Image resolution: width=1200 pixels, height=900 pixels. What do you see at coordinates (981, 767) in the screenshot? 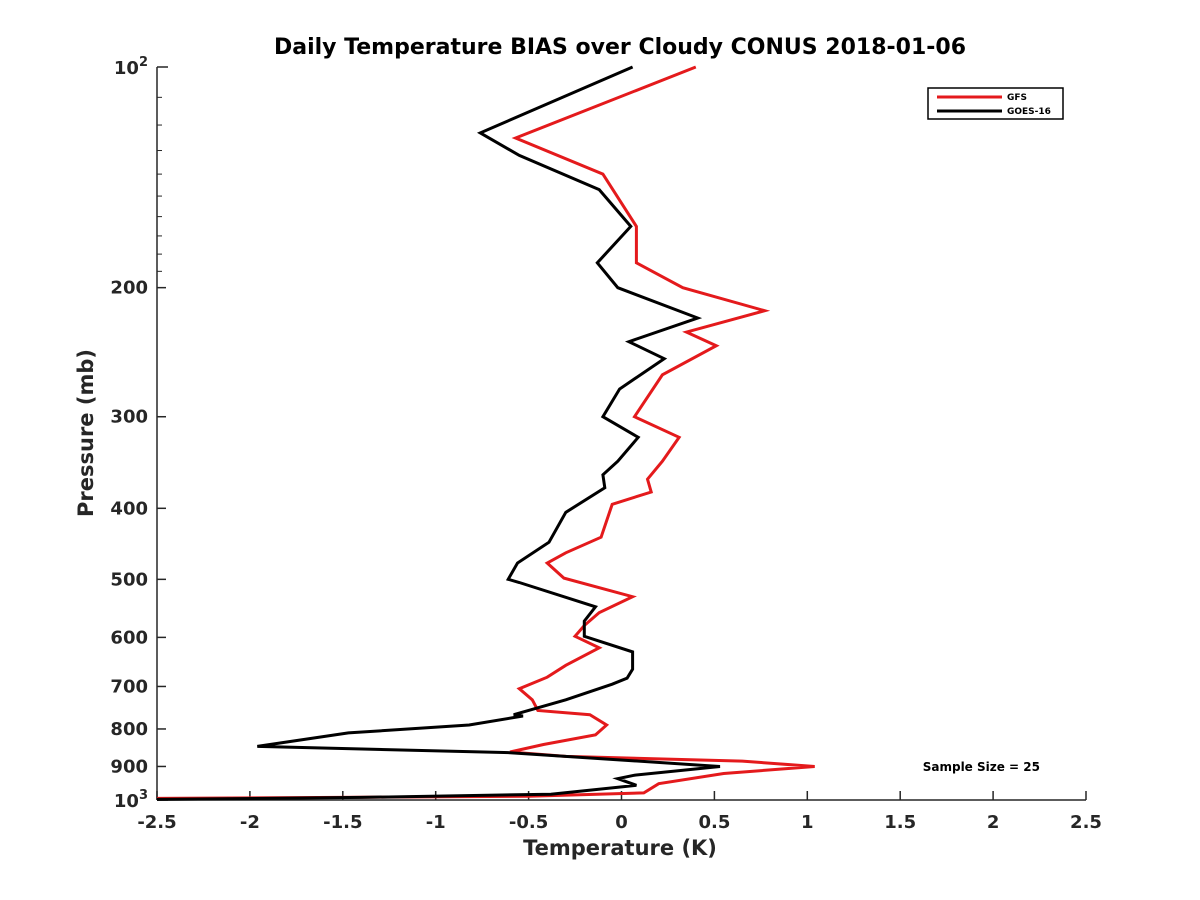
I see `sample-size-annotation: Sample Size = 25` at bounding box center [981, 767].